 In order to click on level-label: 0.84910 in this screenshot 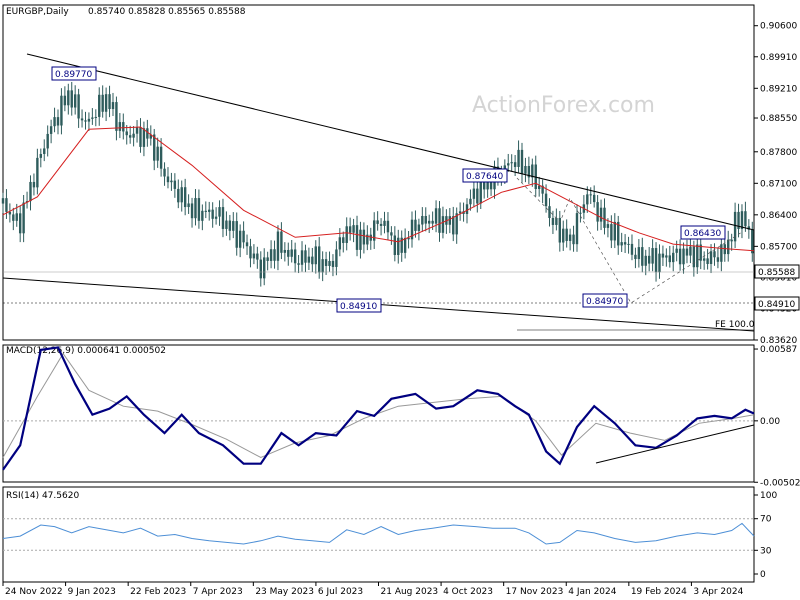, I will do `click(776, 305)`.